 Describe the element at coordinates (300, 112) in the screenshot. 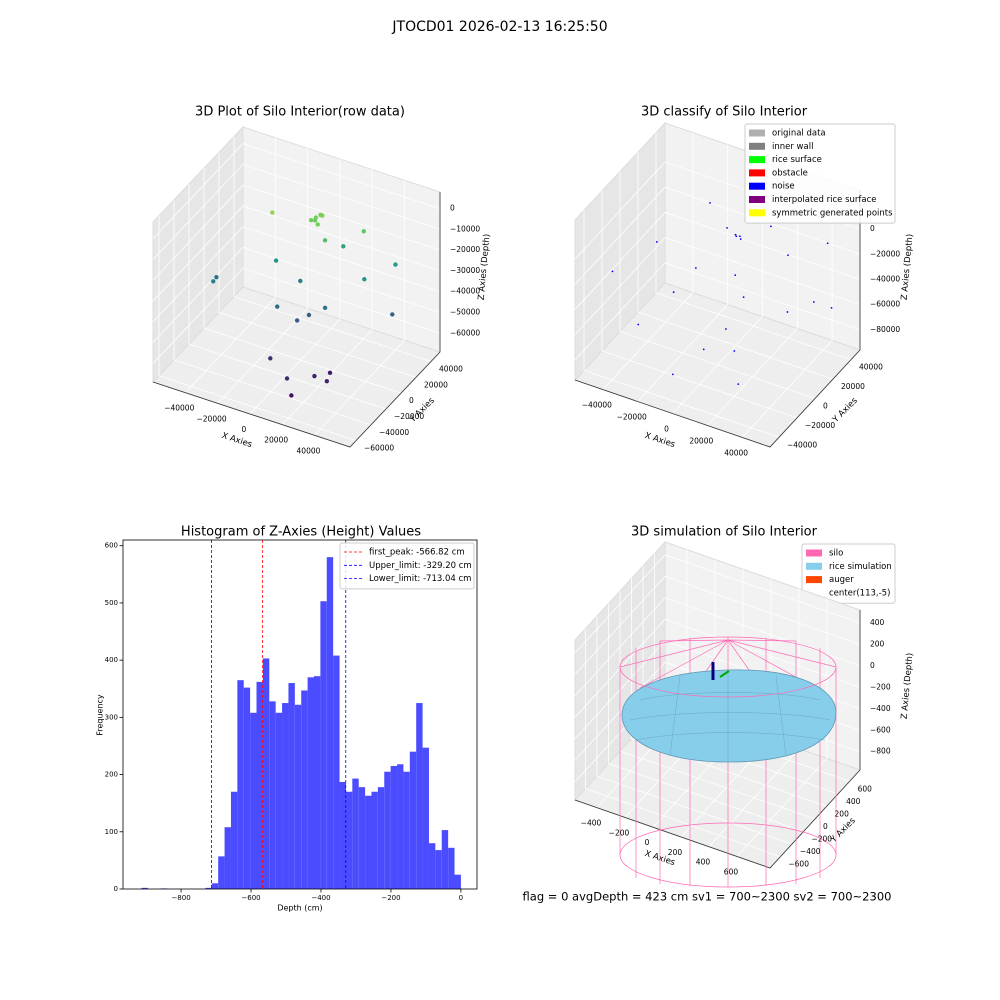

I see `panel-title: 3D Plot of Silo Interior(row data)` at that location.